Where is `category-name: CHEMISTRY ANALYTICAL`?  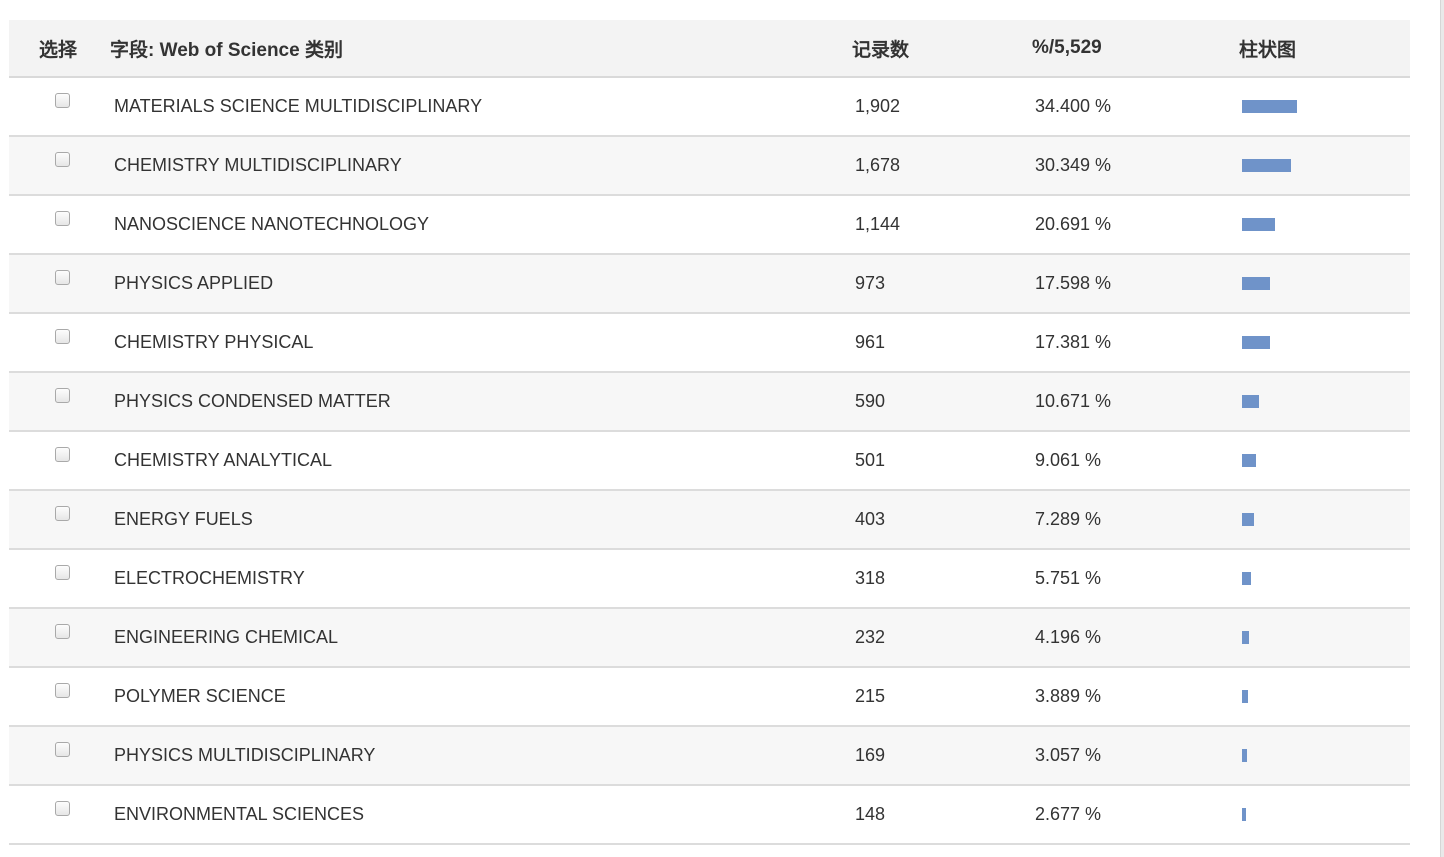
category-name: CHEMISTRY ANALYTICAL is located at coordinates (479, 461).